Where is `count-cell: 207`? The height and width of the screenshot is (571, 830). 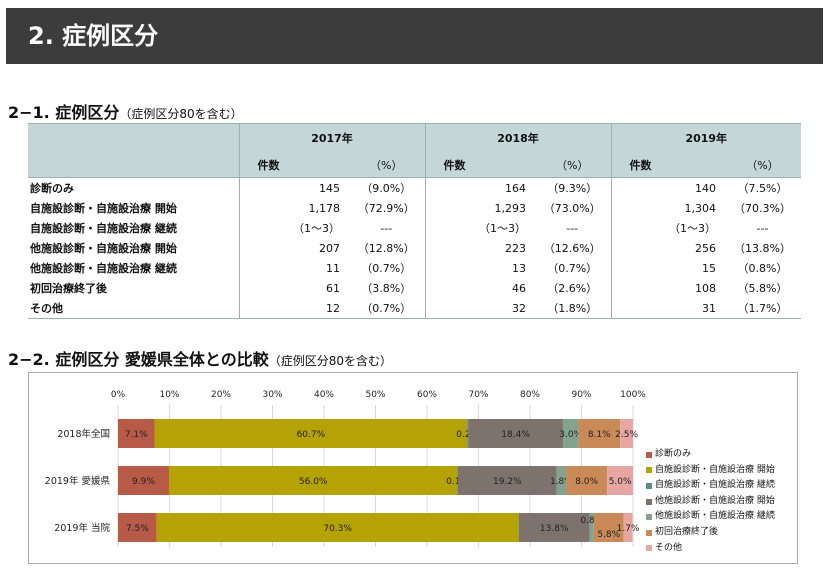 count-cell: 207 is located at coordinates (293, 248).